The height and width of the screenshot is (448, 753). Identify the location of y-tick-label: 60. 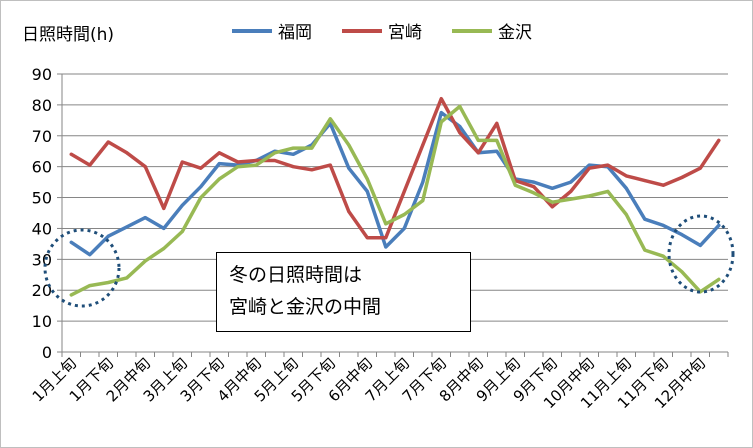
(42, 167).